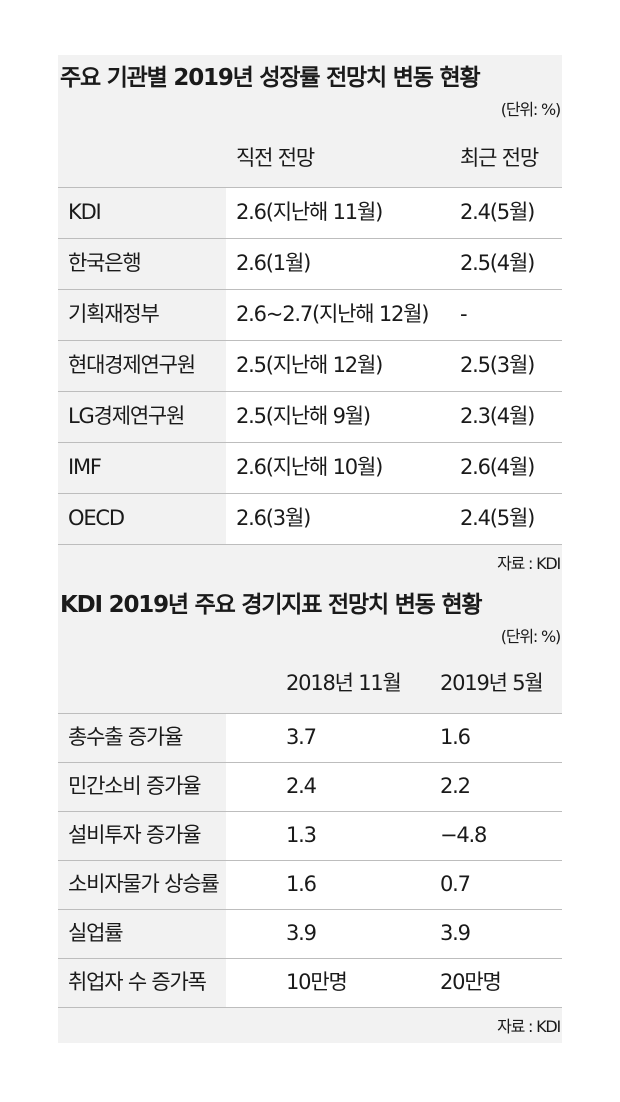  Describe the element at coordinates (499, 158) in the screenshot. I see `column-header: 최근 전망` at that location.